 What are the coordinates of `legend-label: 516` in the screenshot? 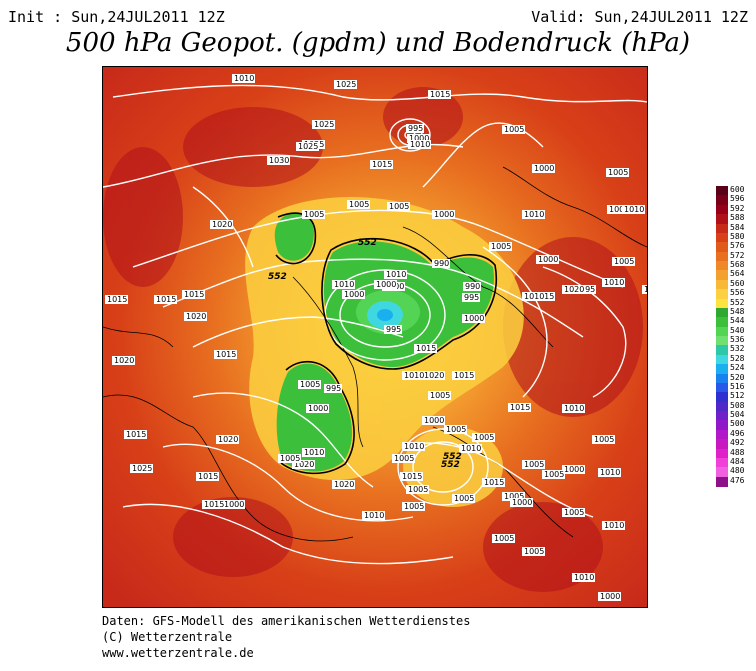 It's located at (737, 386).